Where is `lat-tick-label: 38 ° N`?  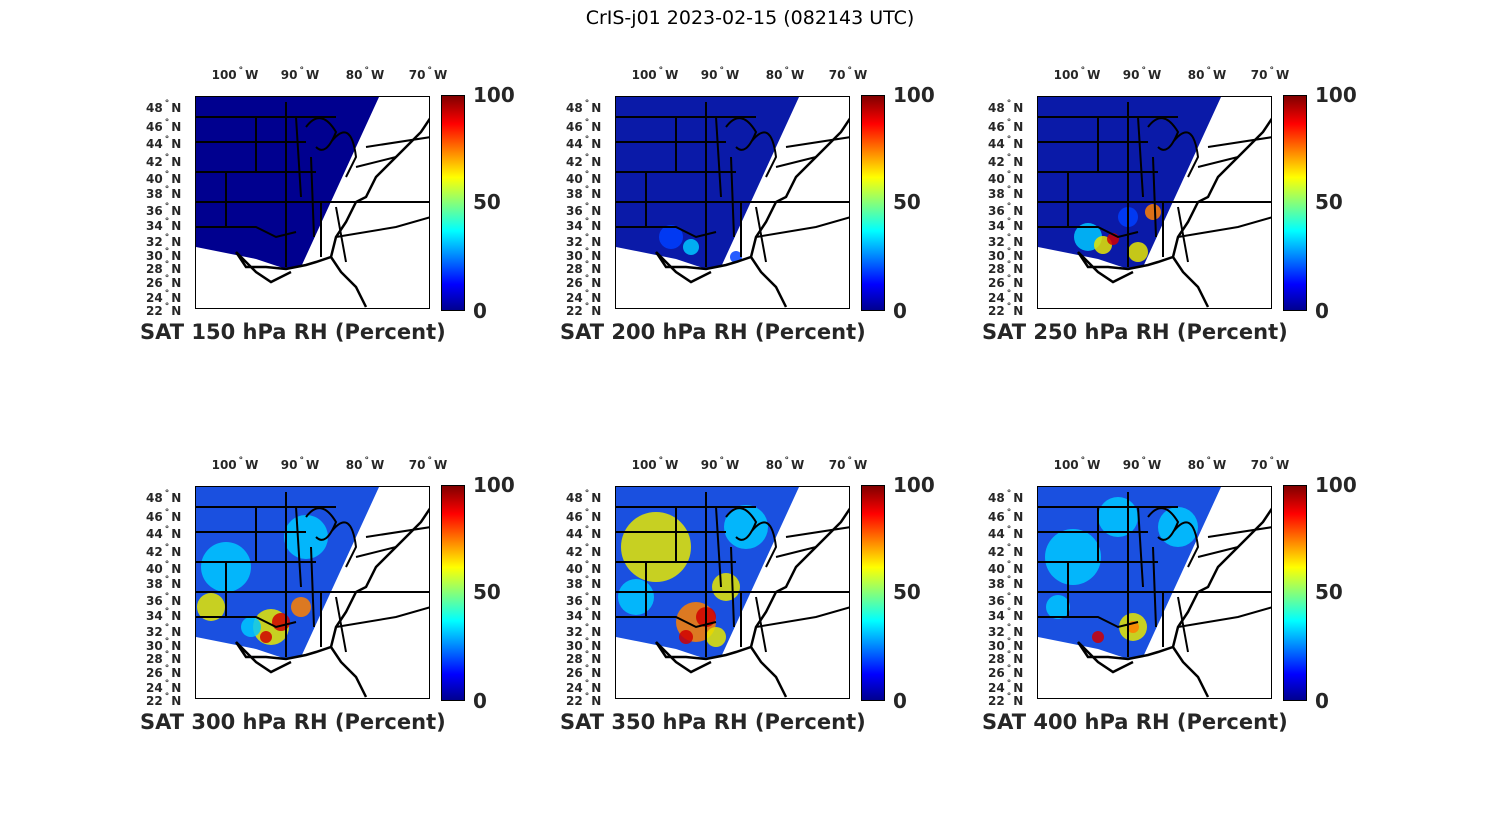 lat-tick-label: 38 ° N is located at coordinates (164, 193).